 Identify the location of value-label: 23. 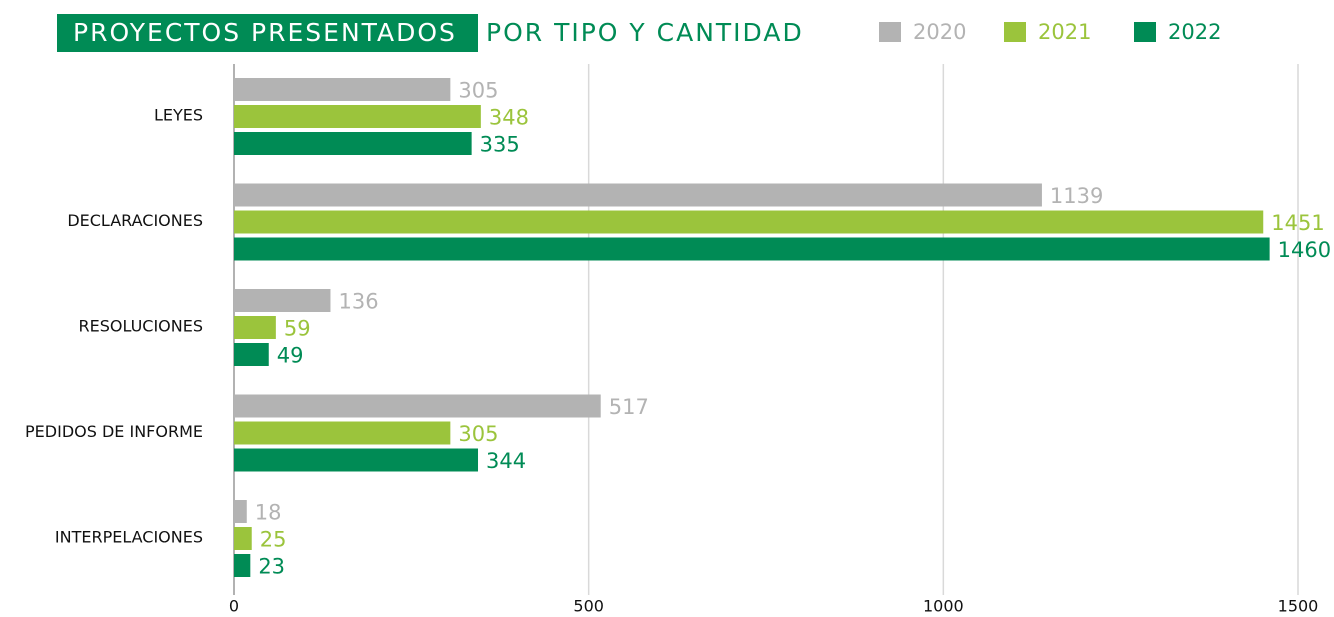
(271, 567).